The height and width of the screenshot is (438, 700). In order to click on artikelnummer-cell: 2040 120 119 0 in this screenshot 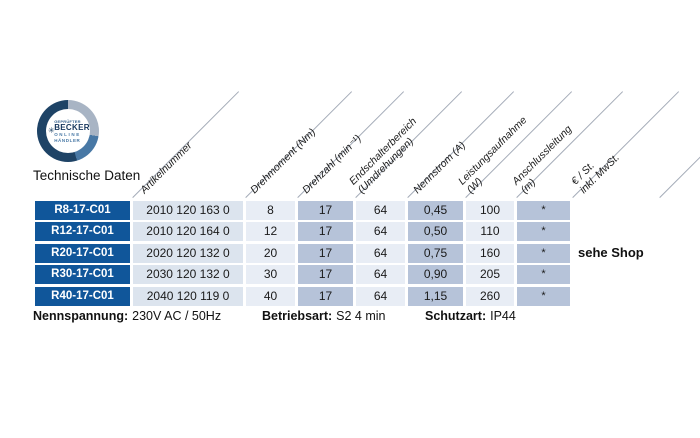, I will do `click(188, 296)`.